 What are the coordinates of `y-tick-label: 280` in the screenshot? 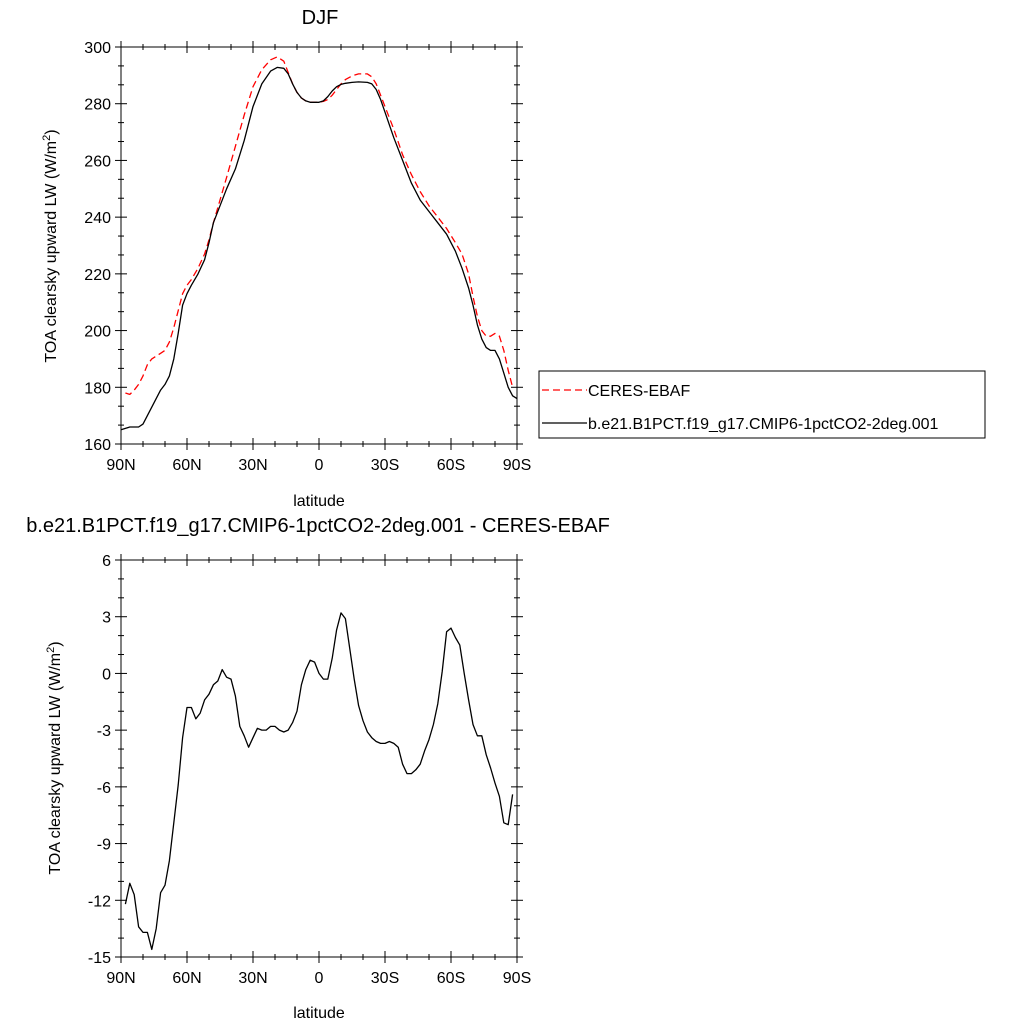 It's located at (97, 105).